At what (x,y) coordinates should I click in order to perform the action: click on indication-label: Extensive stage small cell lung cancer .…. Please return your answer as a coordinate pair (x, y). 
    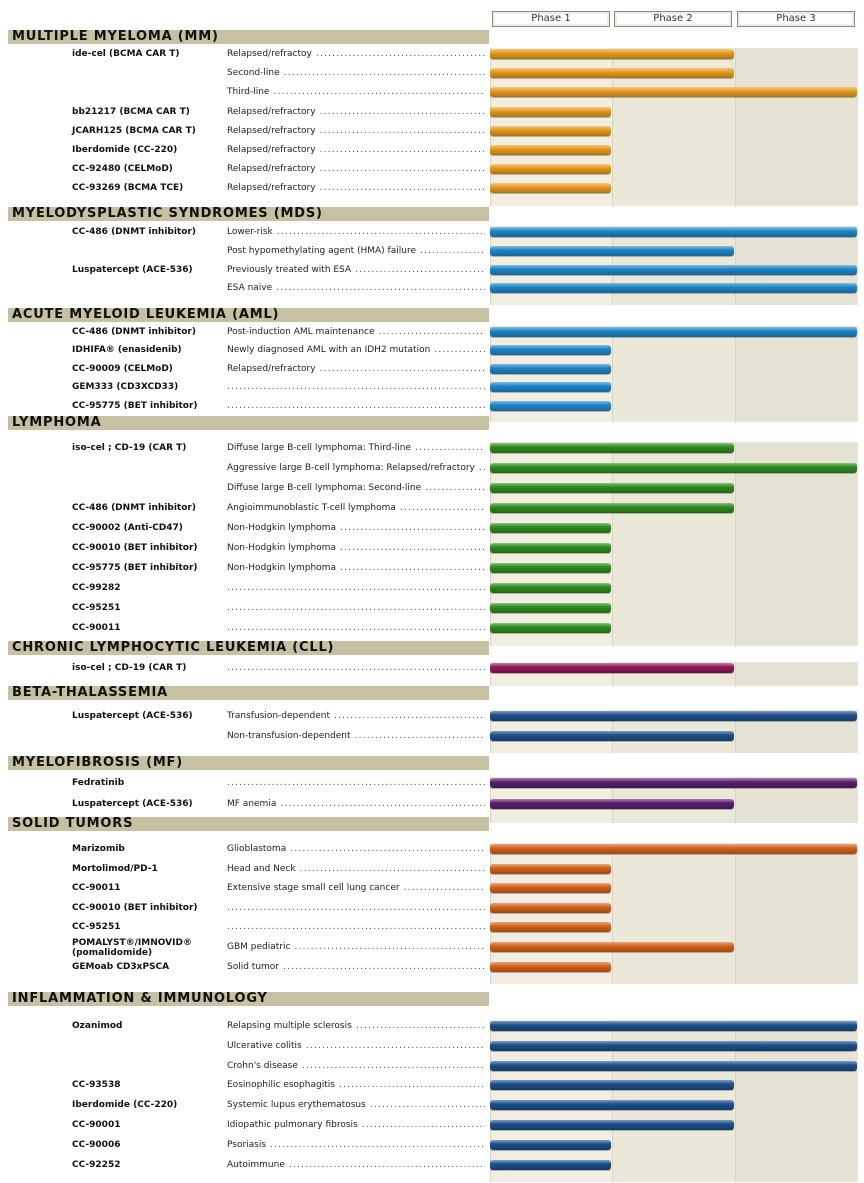
    Looking at the image, I should click on (356, 888).